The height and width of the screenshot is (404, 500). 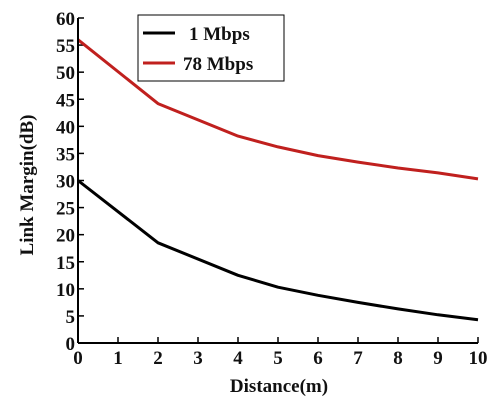 I want to click on legend-label-1-mbps: 1 Mbps, so click(x=219, y=34).